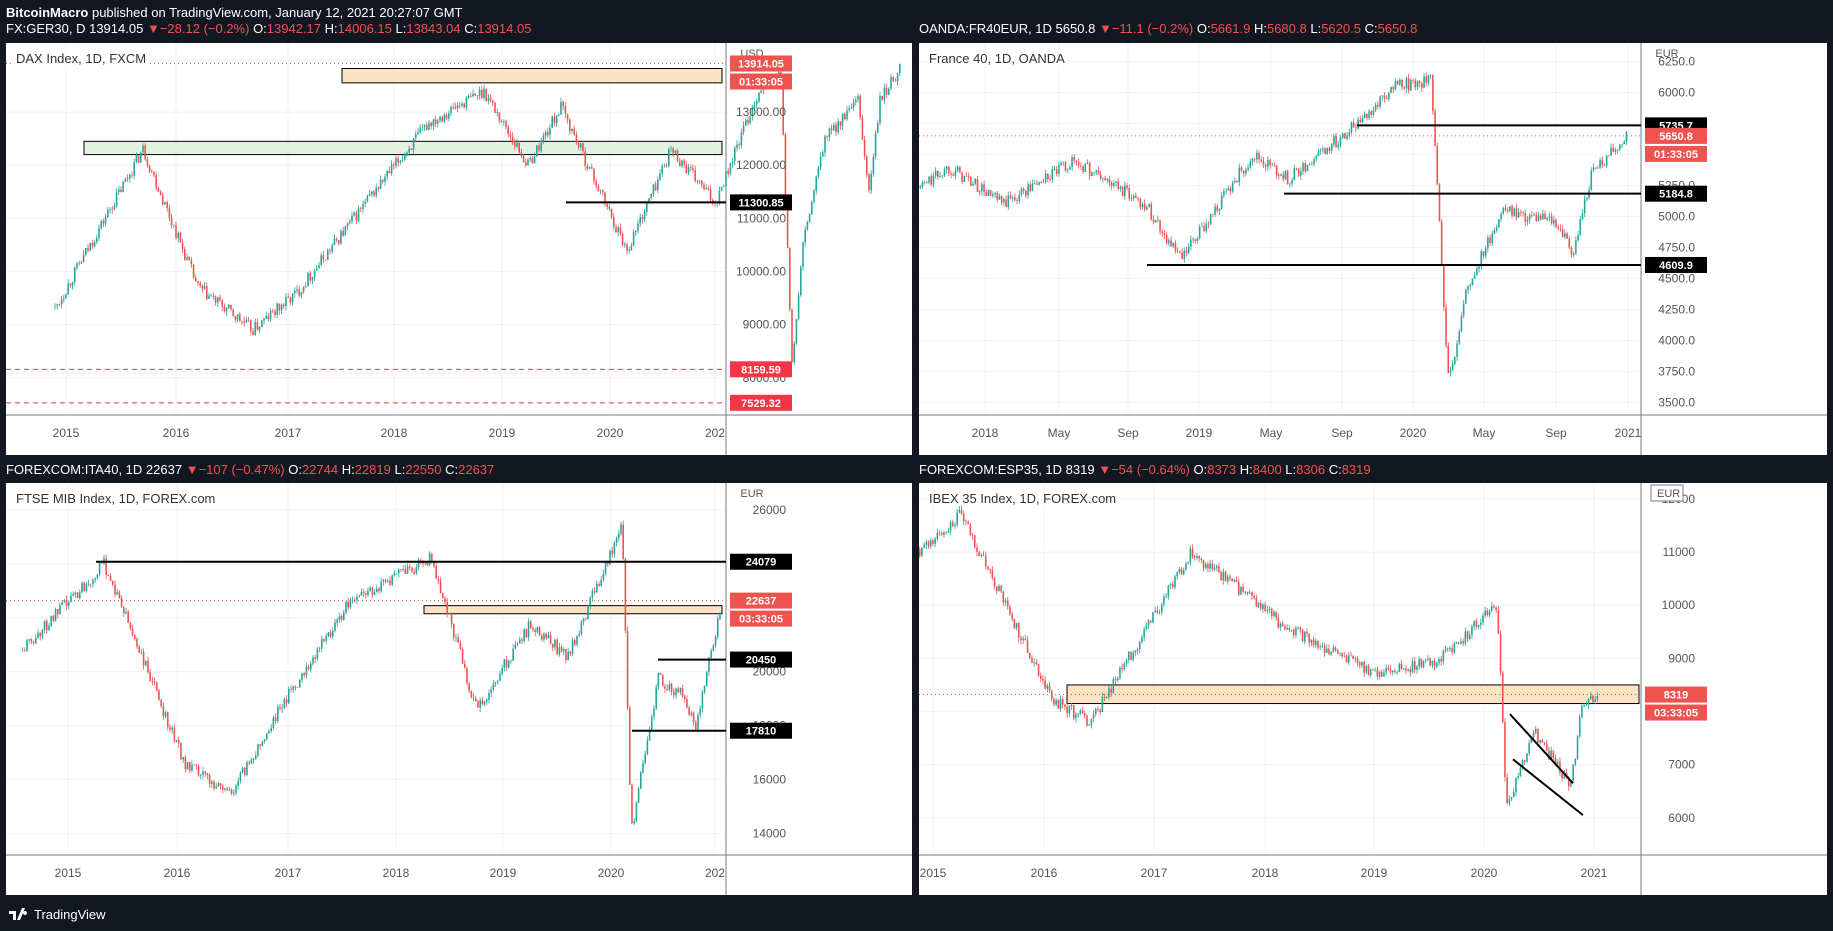 Image resolution: width=1833 pixels, height=931 pixels. I want to click on last-price-label: 13914.05, so click(761, 65).